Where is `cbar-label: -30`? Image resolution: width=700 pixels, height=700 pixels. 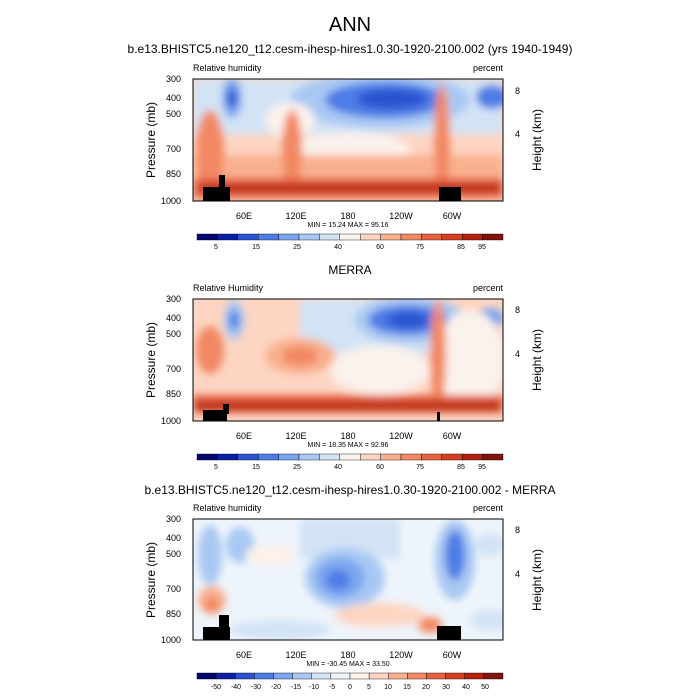
cbar-label: -30 is located at coordinates (256, 687).